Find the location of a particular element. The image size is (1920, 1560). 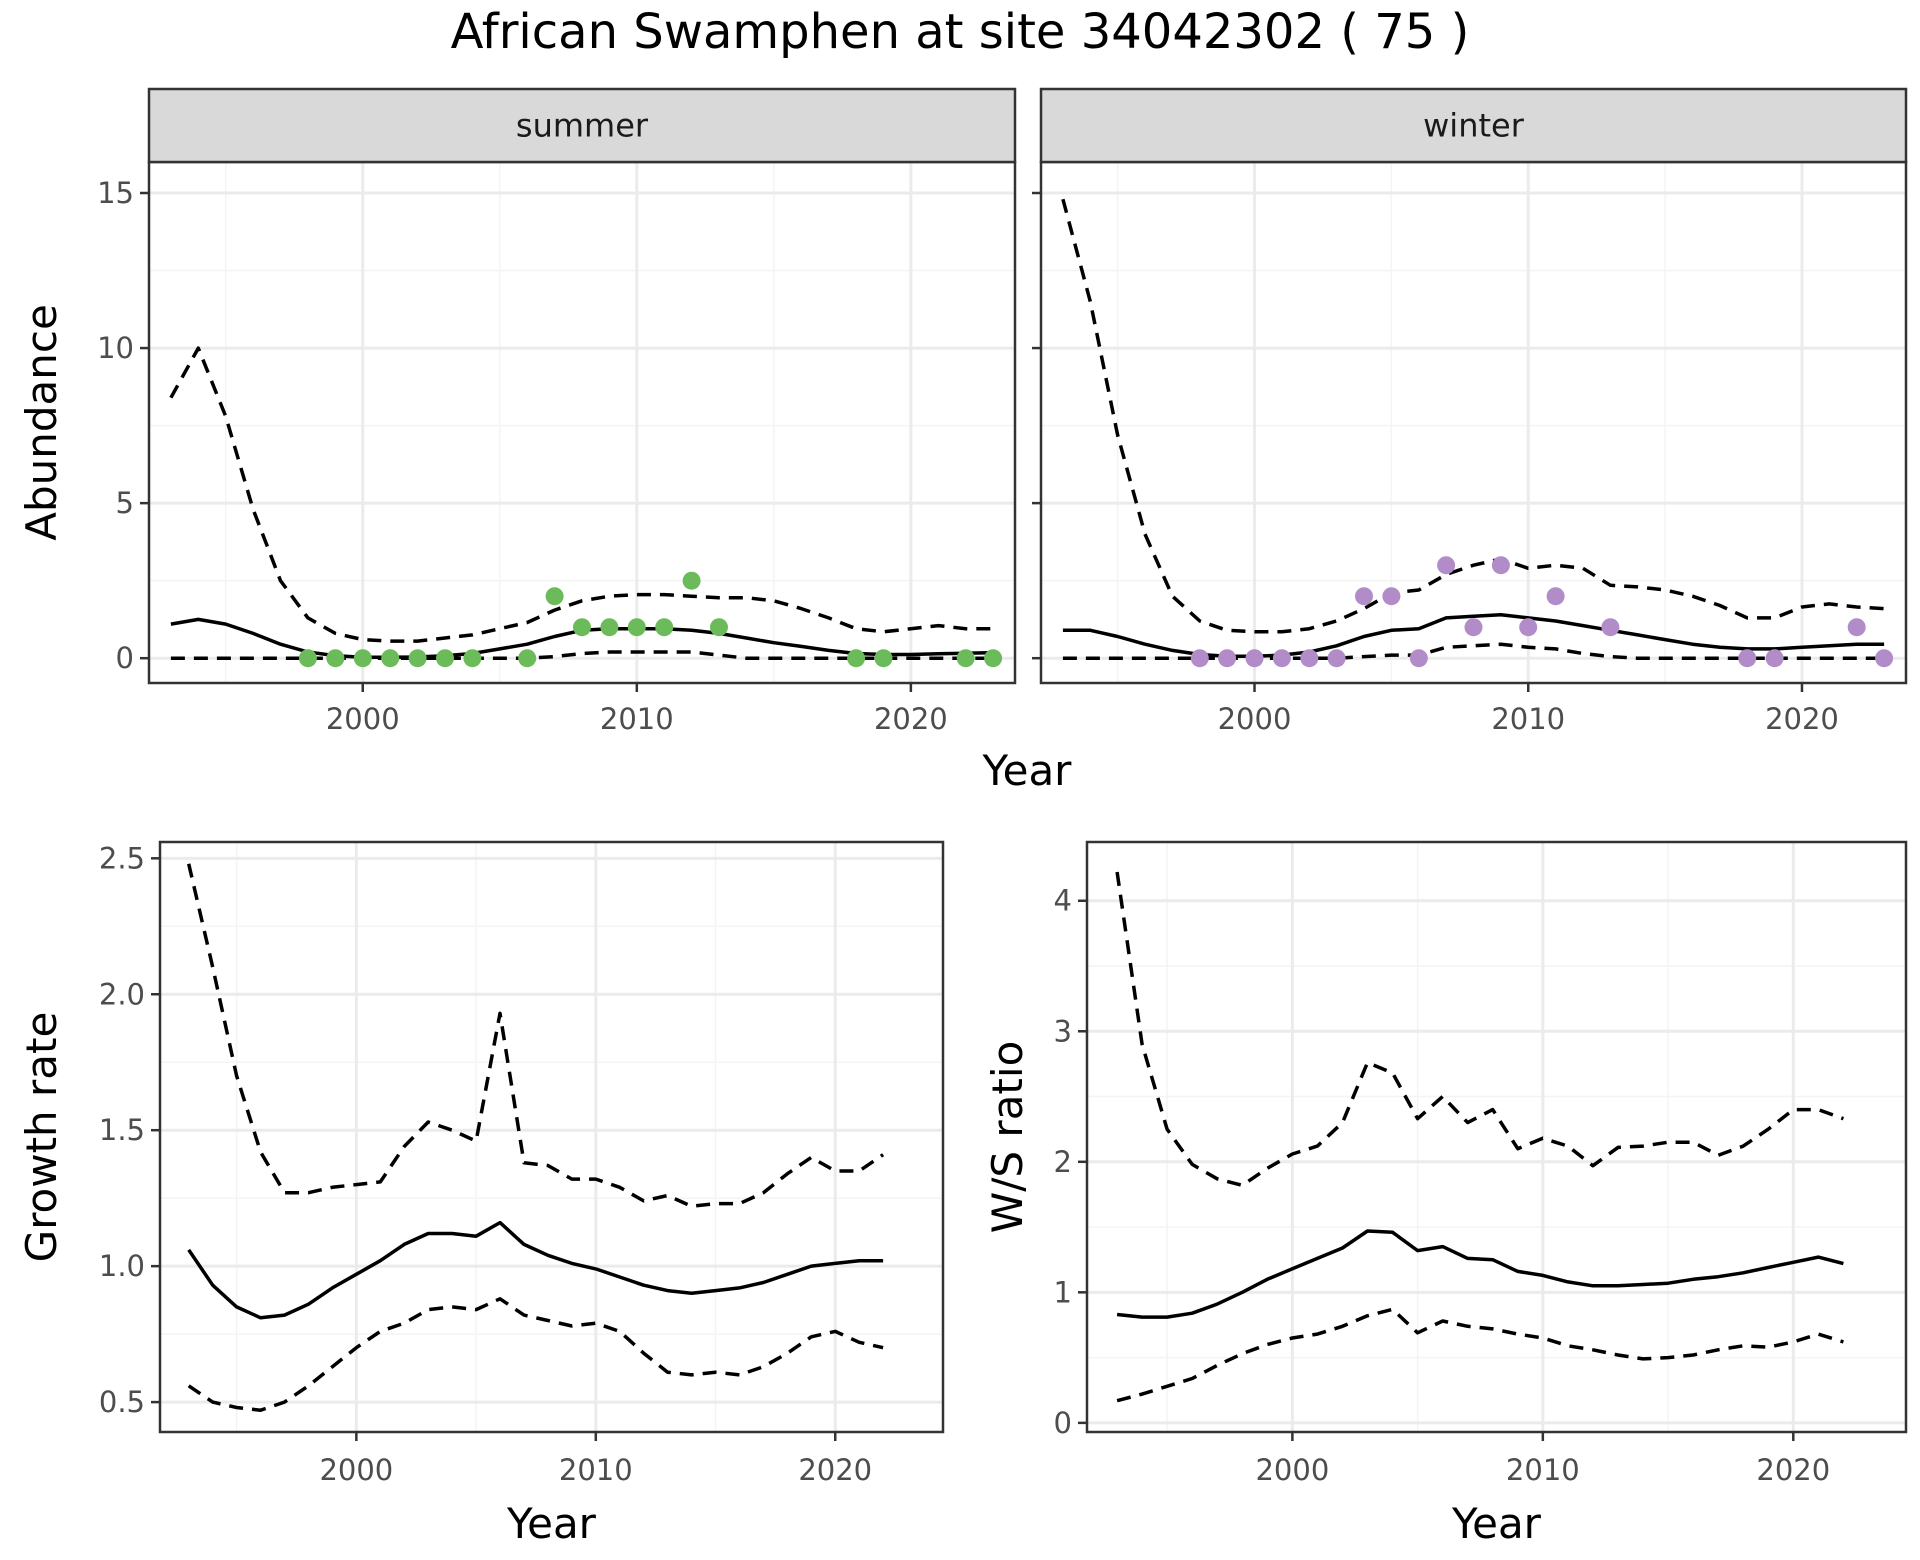

abundance-summer-strip is located at coordinates (582, 125).